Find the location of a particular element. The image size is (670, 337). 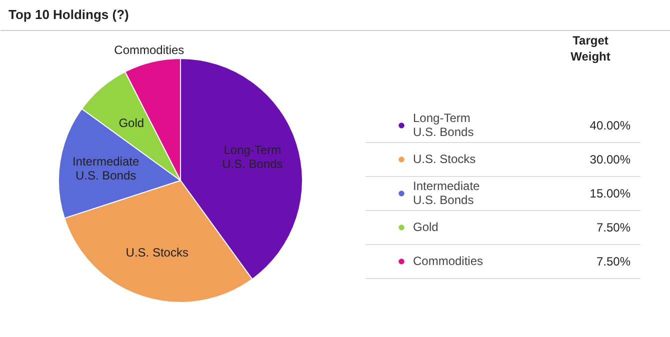

slice-label: Long-Term U.S. Bonds is located at coordinates (252, 157).